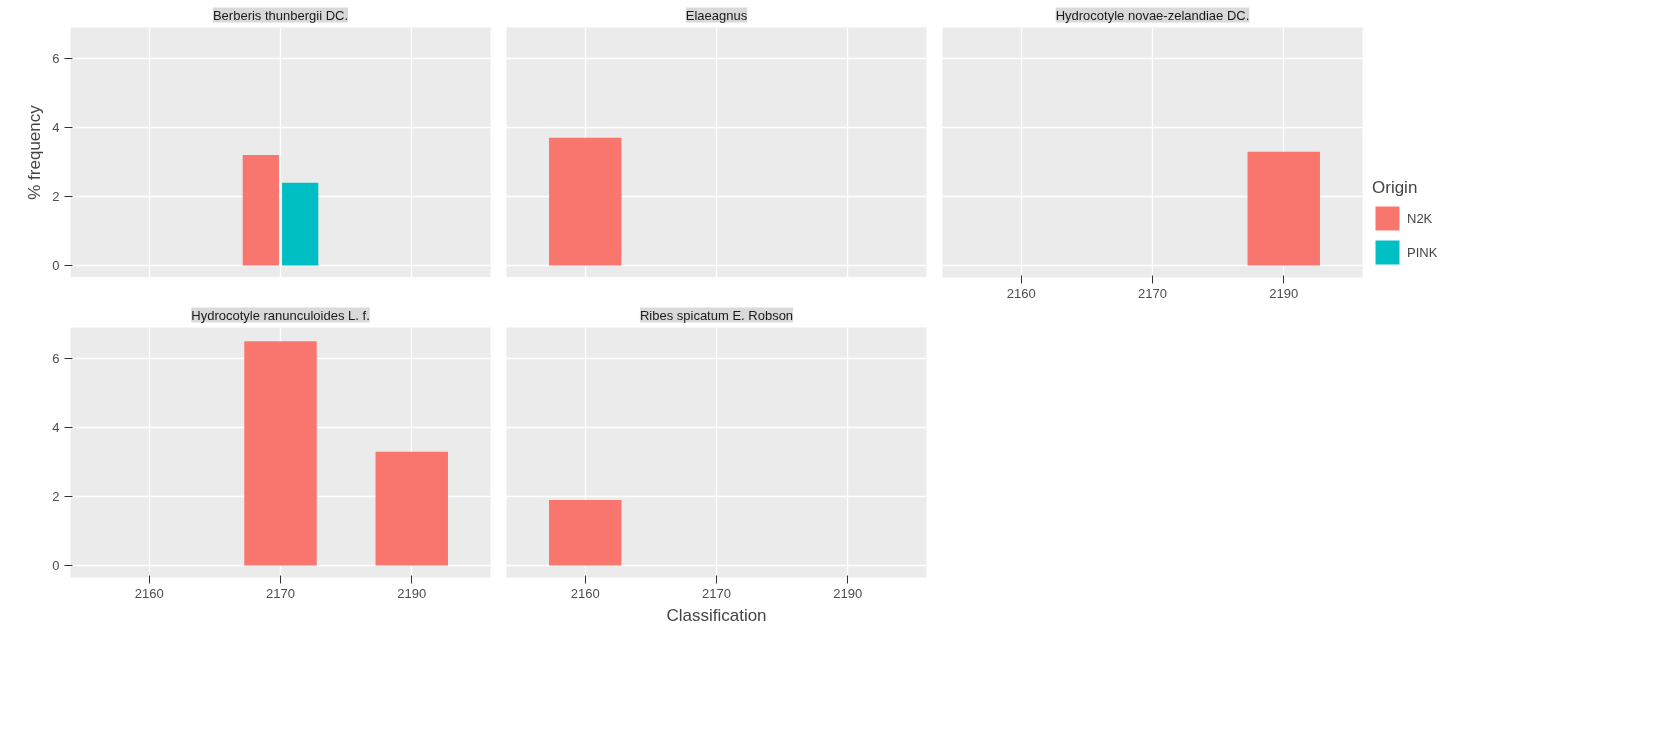 This screenshot has height=747, width=1680. What do you see at coordinates (1422, 252) in the screenshot?
I see `legend-label: PINK` at bounding box center [1422, 252].